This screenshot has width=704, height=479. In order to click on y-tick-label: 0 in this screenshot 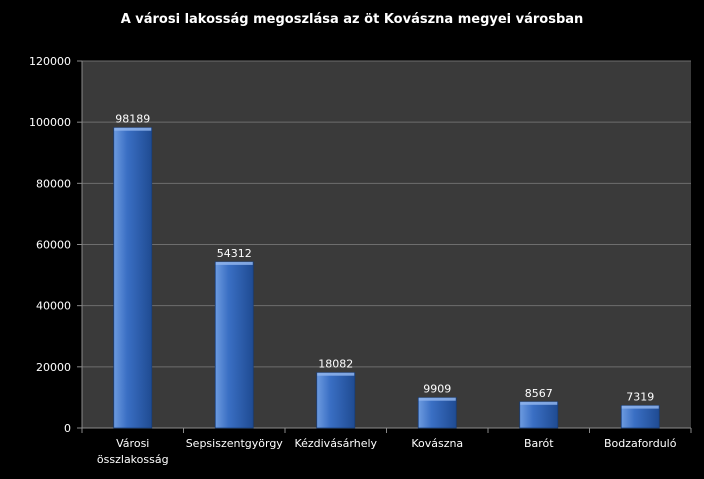, I will do `click(67, 428)`.